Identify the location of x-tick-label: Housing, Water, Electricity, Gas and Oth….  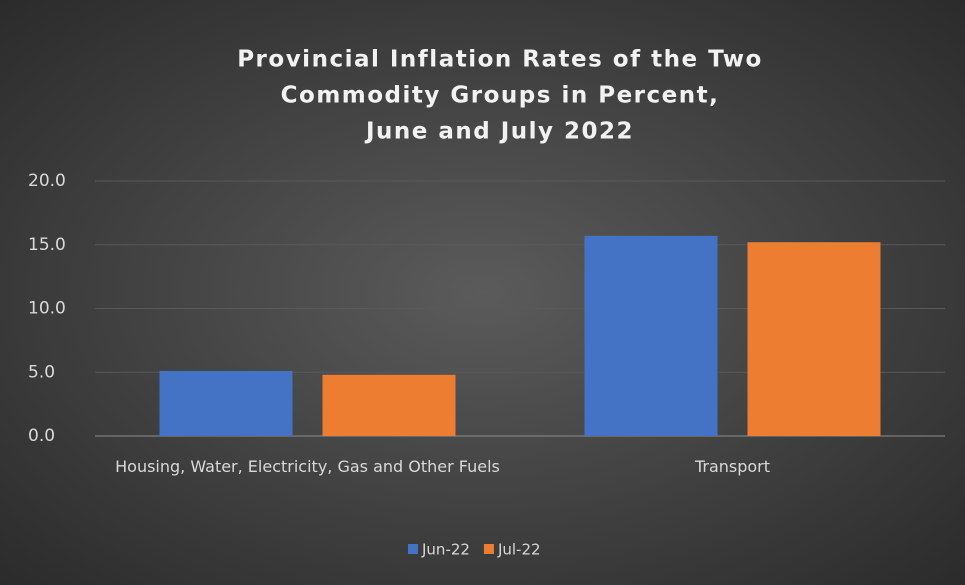
(307, 466).